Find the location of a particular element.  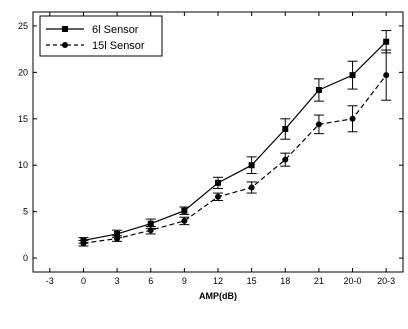

legend-item: 6l Sensor is located at coordinates (92, 30).